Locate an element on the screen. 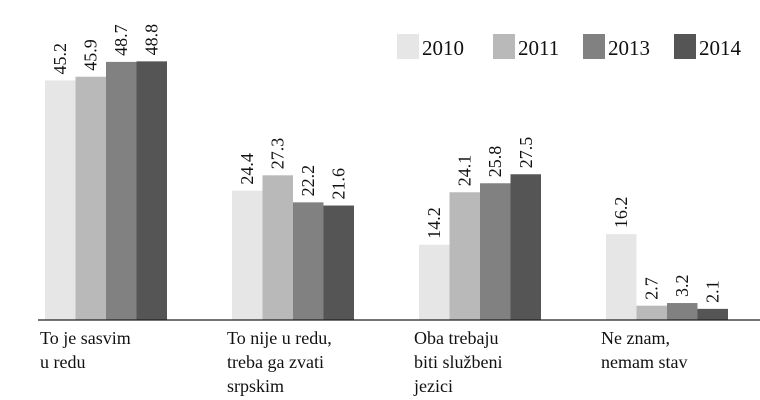 The width and height of the screenshot is (760, 400). value-label: 45.2 is located at coordinates (60, 59).